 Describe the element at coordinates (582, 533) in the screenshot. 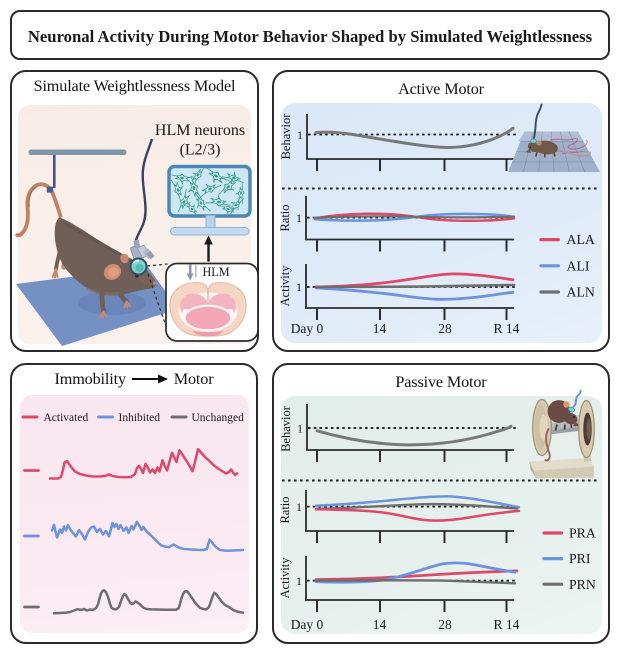

I see `svg-text: PRA` at that location.